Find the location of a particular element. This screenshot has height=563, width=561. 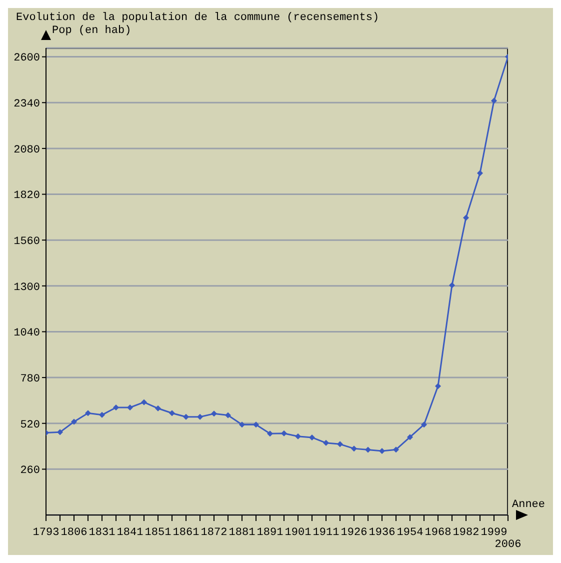

x-tick-label: 2006 is located at coordinates (508, 545).